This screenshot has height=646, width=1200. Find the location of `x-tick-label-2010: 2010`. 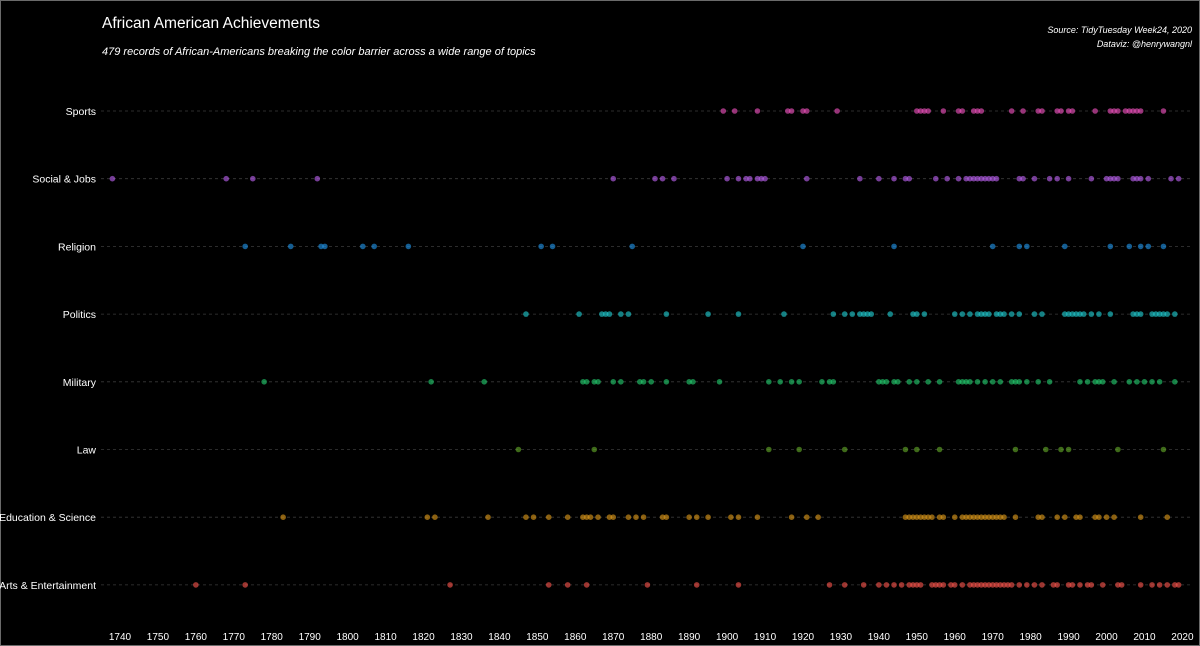

x-tick-label-2010: 2010 is located at coordinates (1144, 637).